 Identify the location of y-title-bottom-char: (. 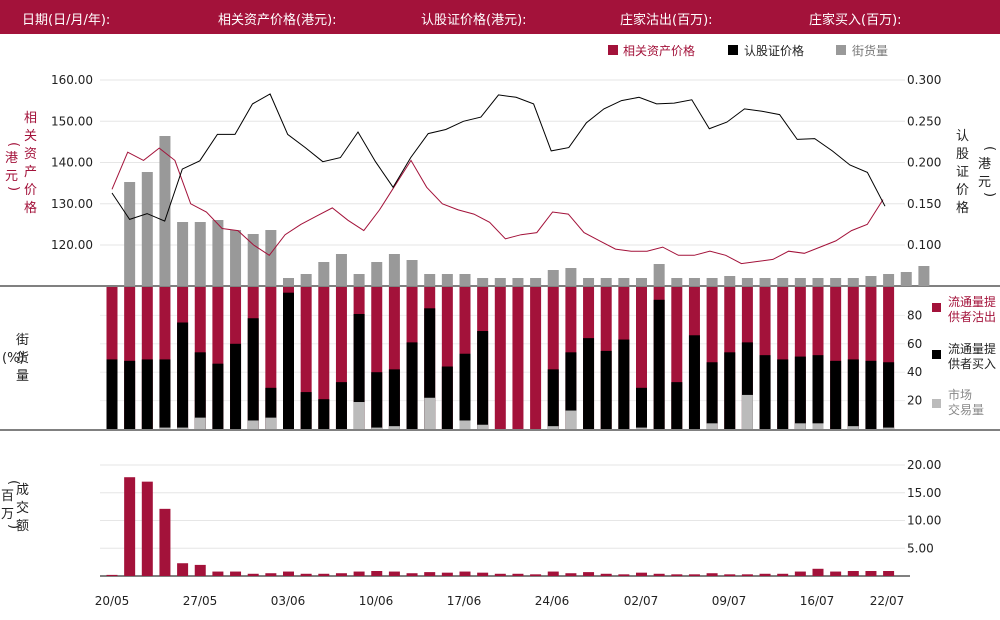
(13, 482).